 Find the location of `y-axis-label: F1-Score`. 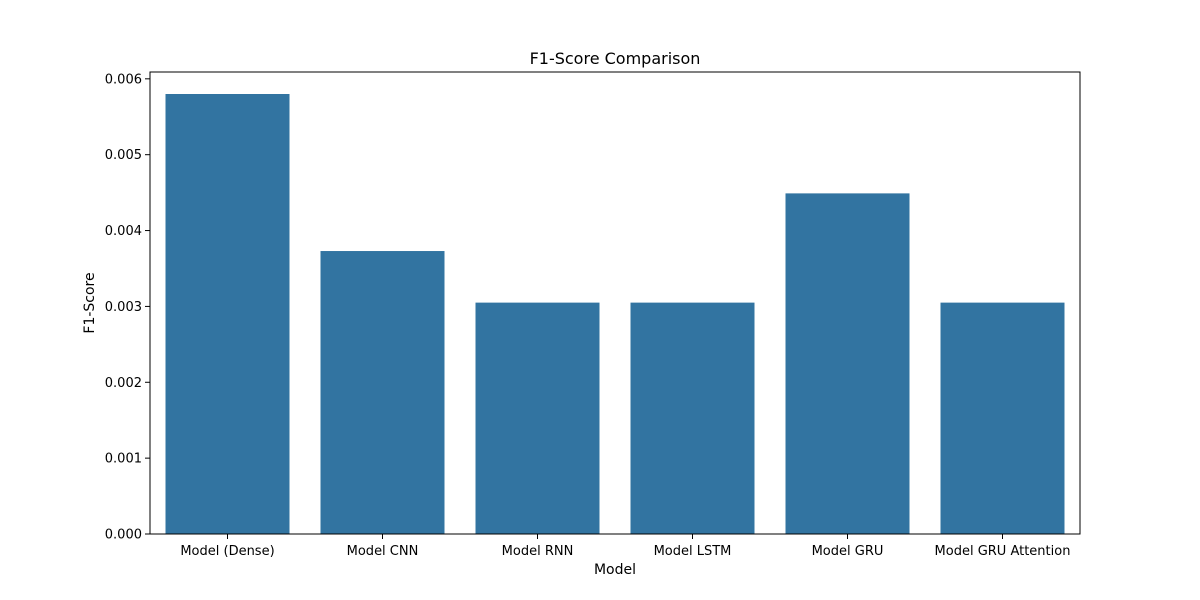

y-axis-label: F1-Score is located at coordinates (90, 302).